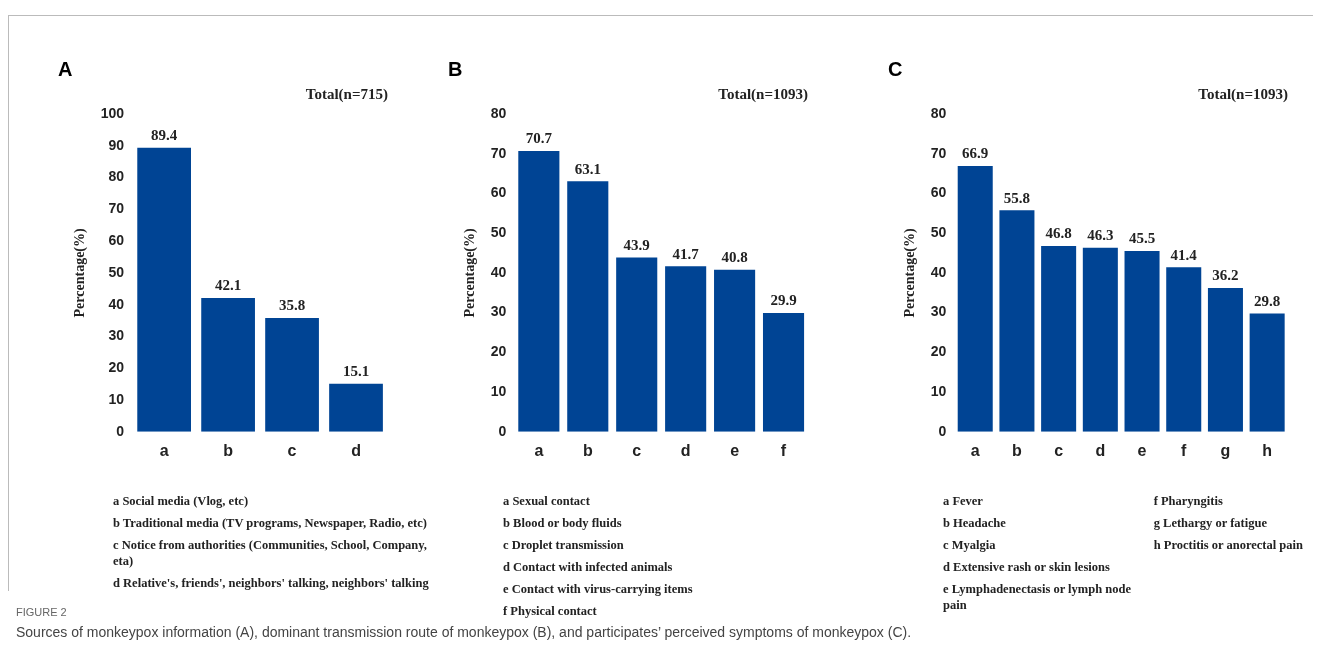  Describe the element at coordinates (1188, 501) in the screenshot. I see `text: f Pharyngitis` at that location.